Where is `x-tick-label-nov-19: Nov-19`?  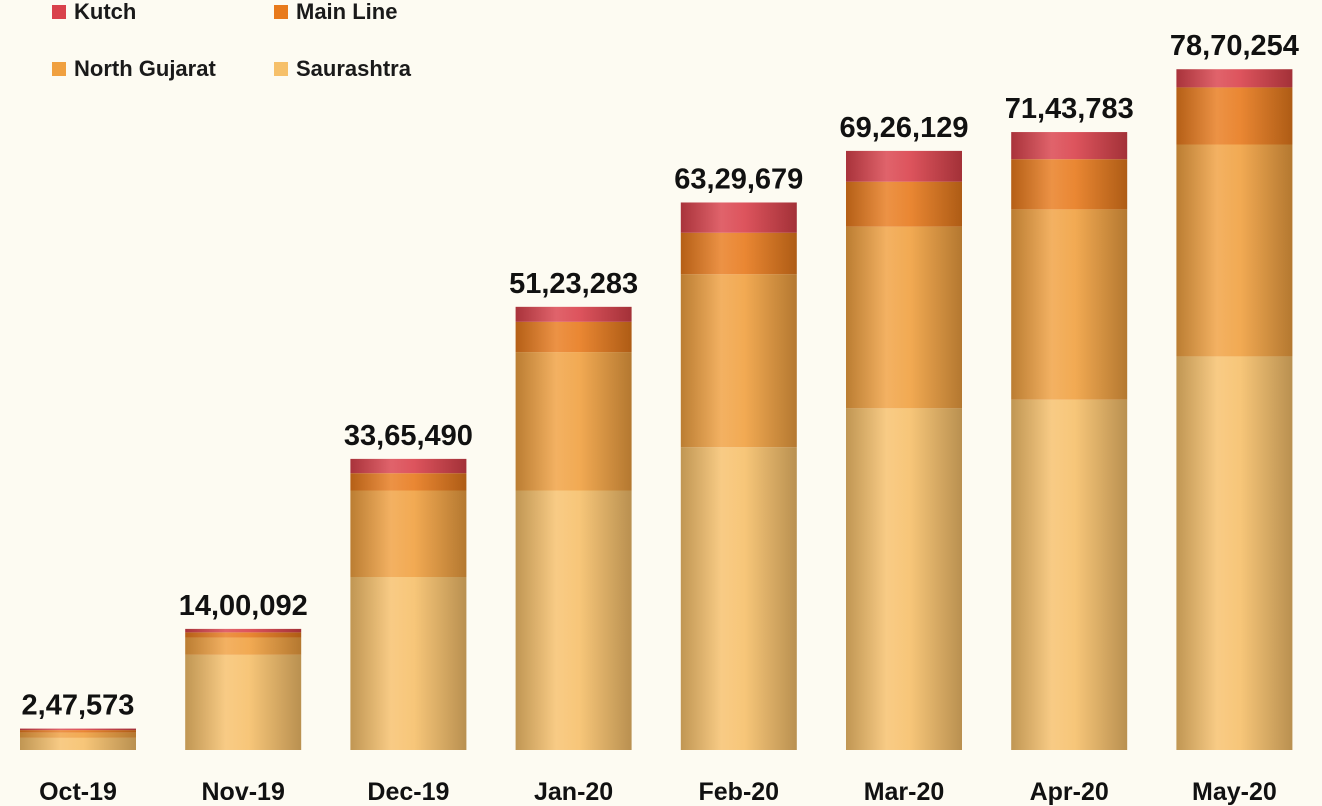 x-tick-label-nov-19: Nov-19 is located at coordinates (243, 792).